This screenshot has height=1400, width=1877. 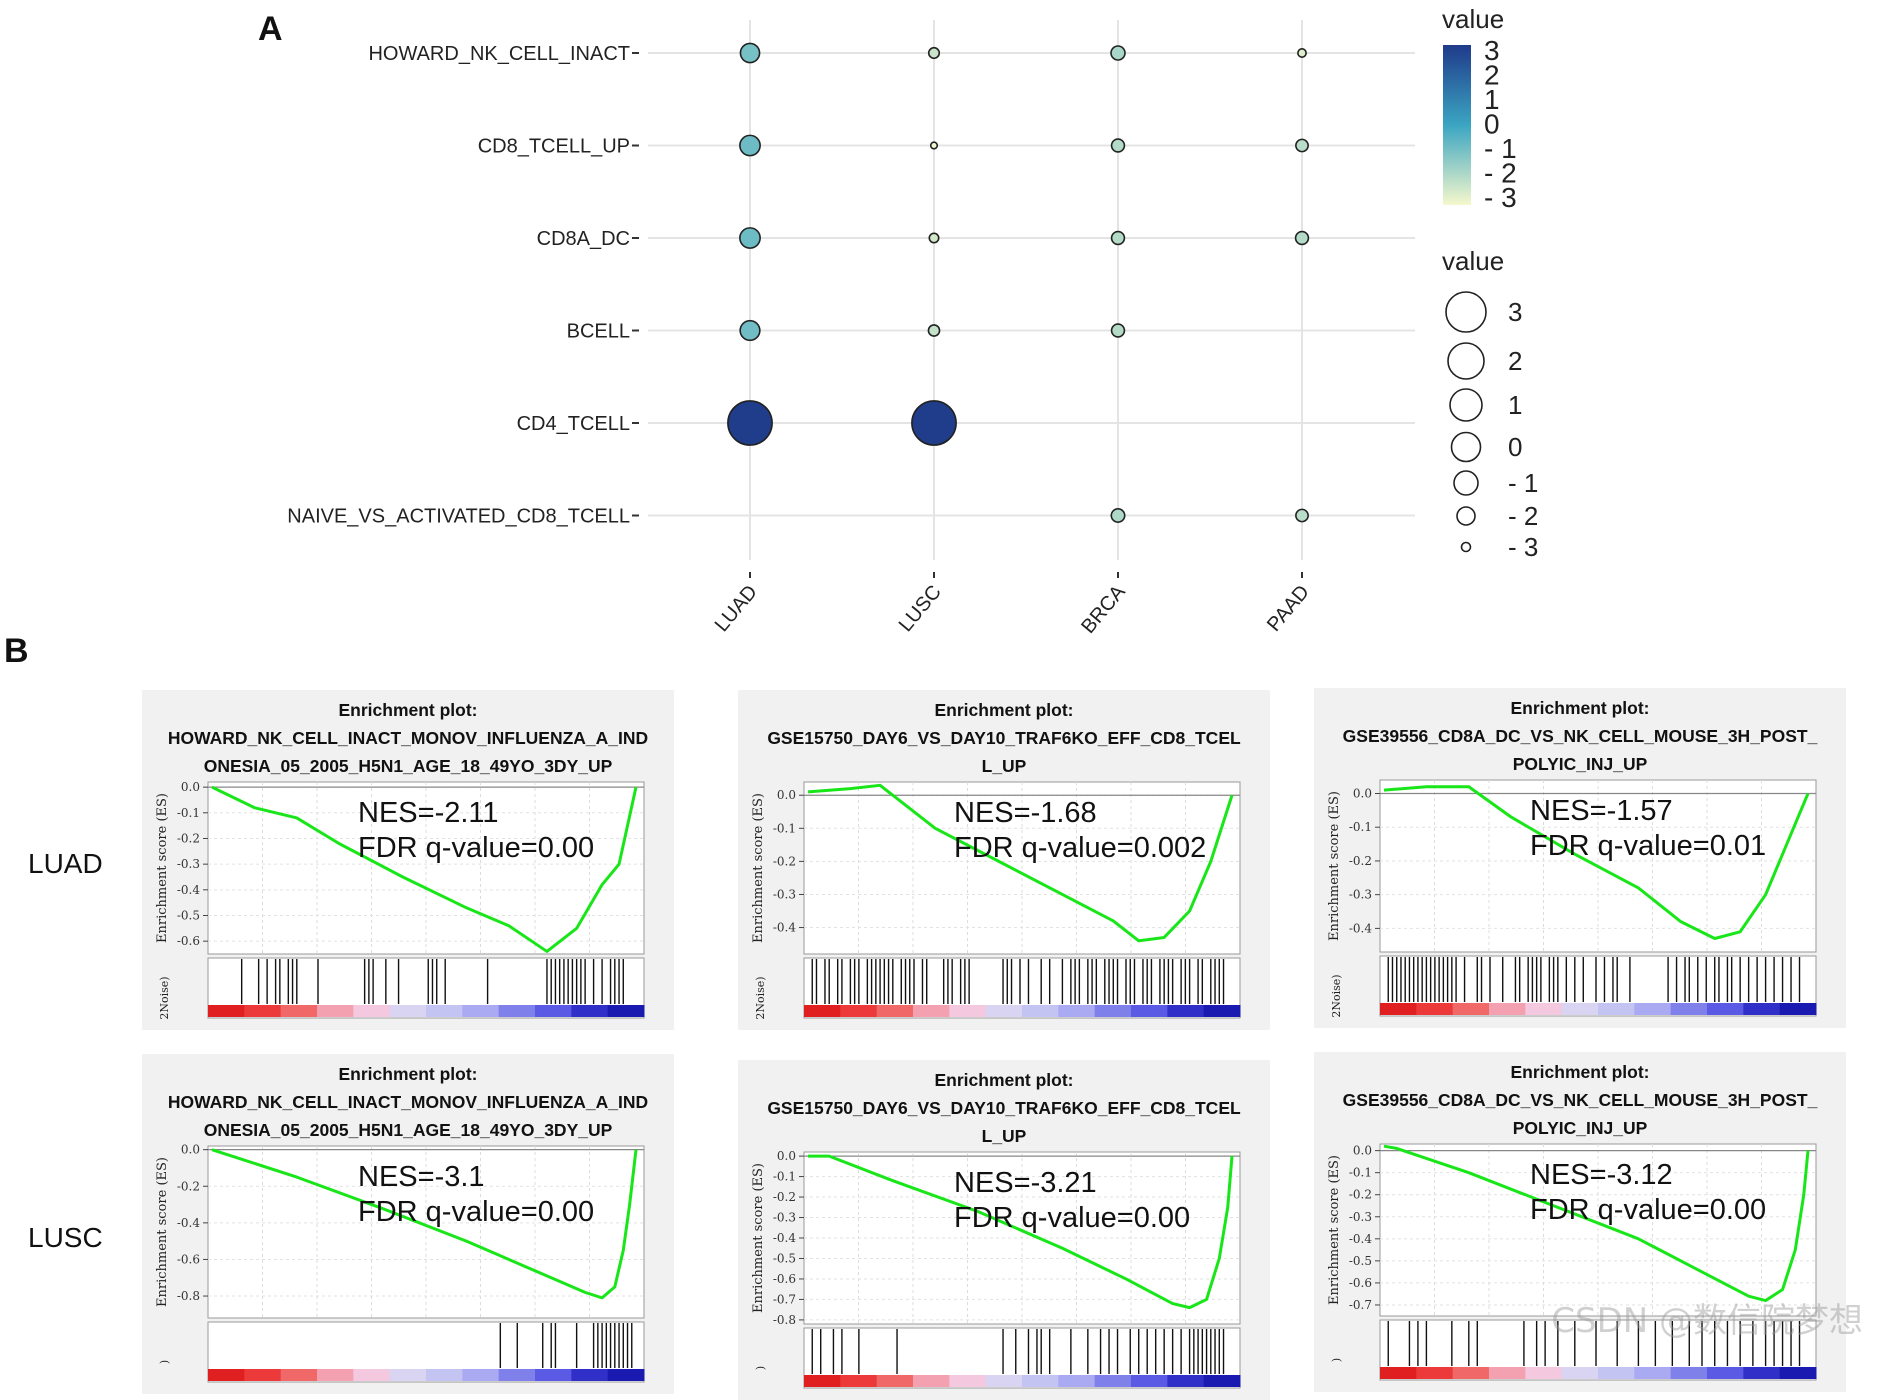 What do you see at coordinates (750, 423) in the screenshot?
I see `dot-luad-cd4-tcell` at bounding box center [750, 423].